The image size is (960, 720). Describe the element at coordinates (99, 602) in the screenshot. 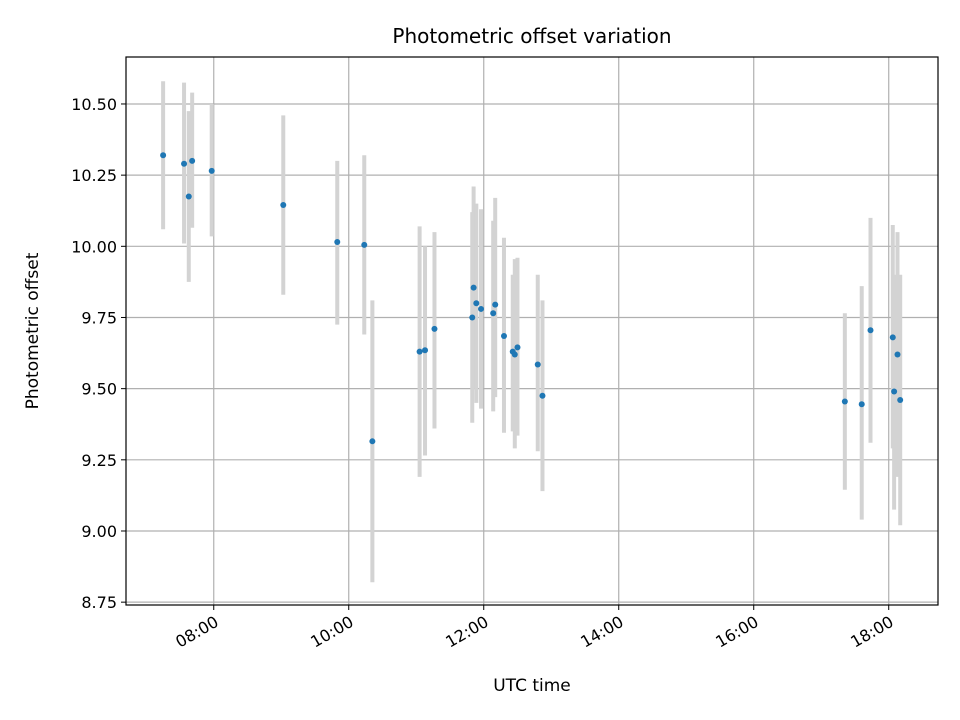

I see `y-tick-label: 8.75` at that location.